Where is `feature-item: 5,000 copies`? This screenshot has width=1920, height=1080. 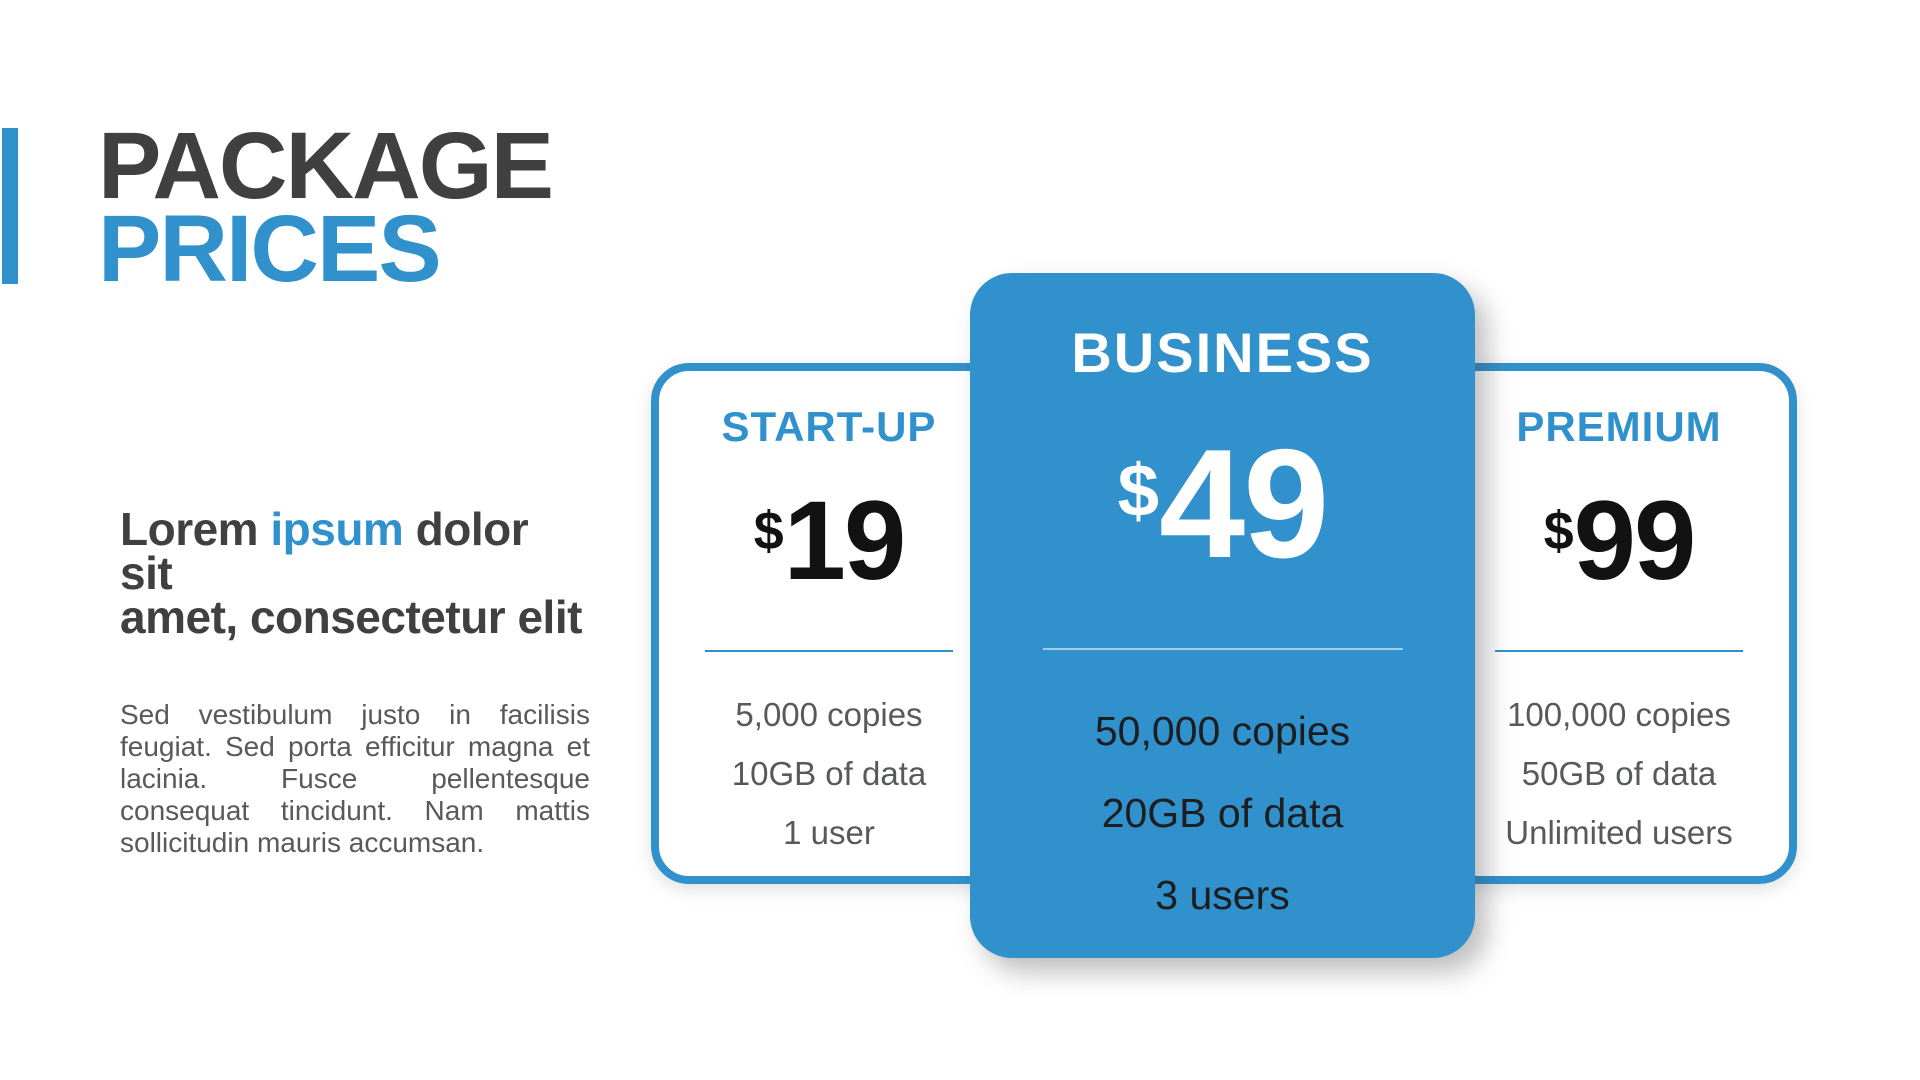 feature-item: 5,000 copies is located at coordinates (829, 714).